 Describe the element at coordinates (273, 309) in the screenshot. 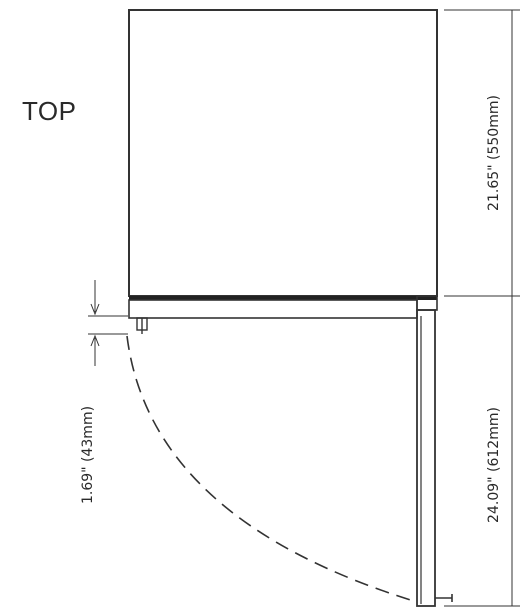

I see `door-panel-closed` at that location.